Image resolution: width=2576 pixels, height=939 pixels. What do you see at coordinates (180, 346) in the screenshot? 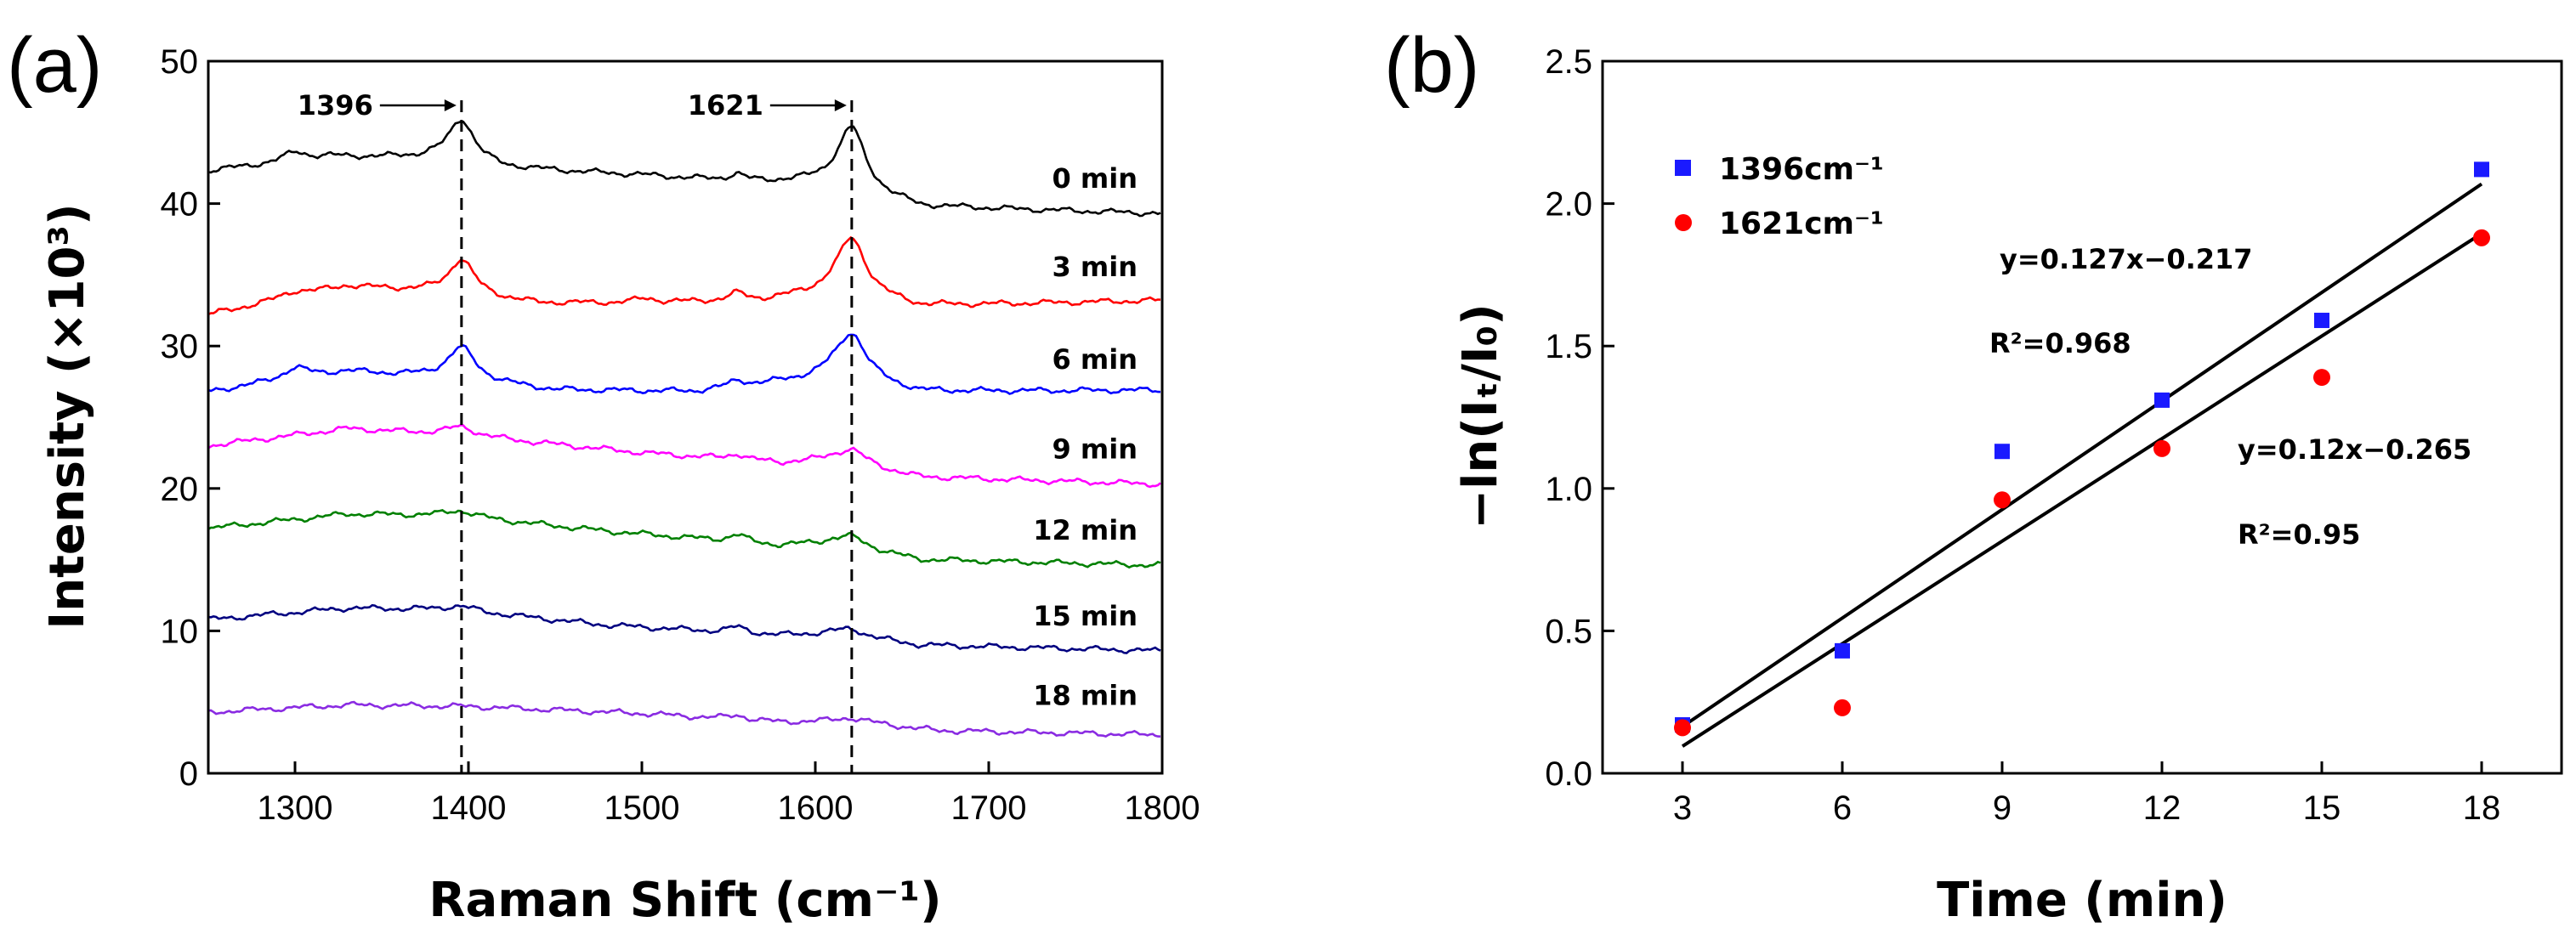
I see `y-tick-label-a: 30` at bounding box center [180, 346].